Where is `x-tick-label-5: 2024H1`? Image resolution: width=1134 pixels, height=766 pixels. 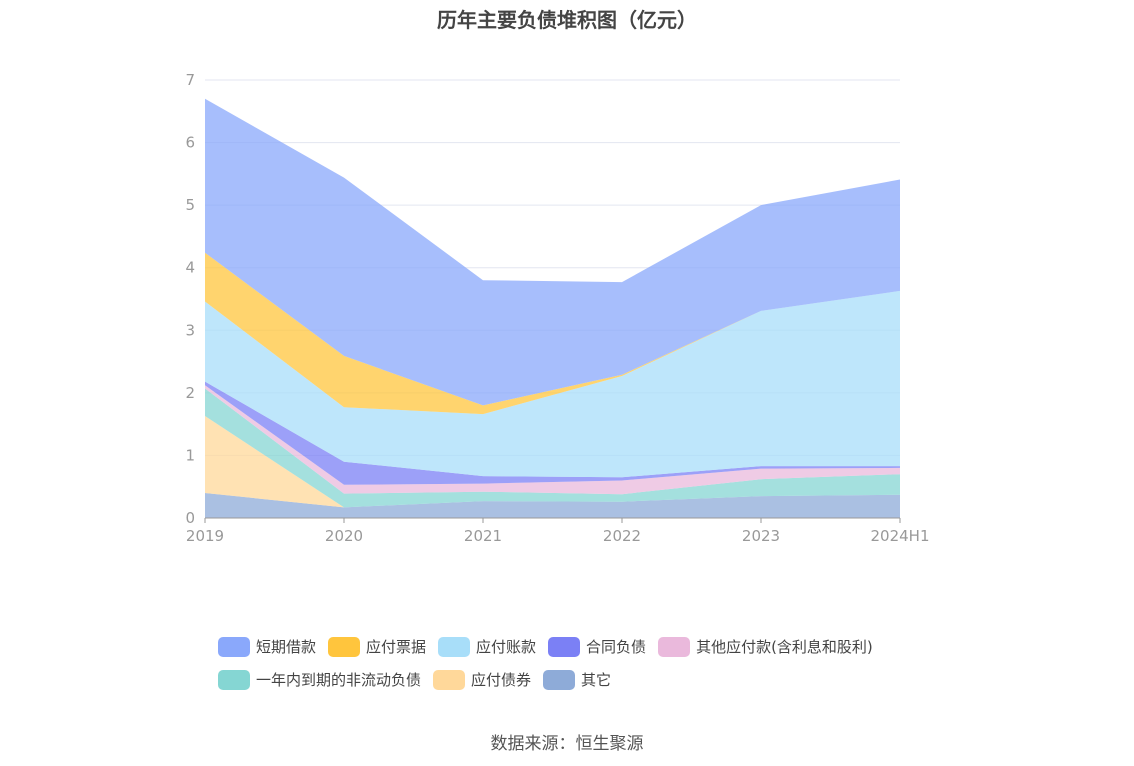 x-tick-label-5: 2024H1 is located at coordinates (900, 536).